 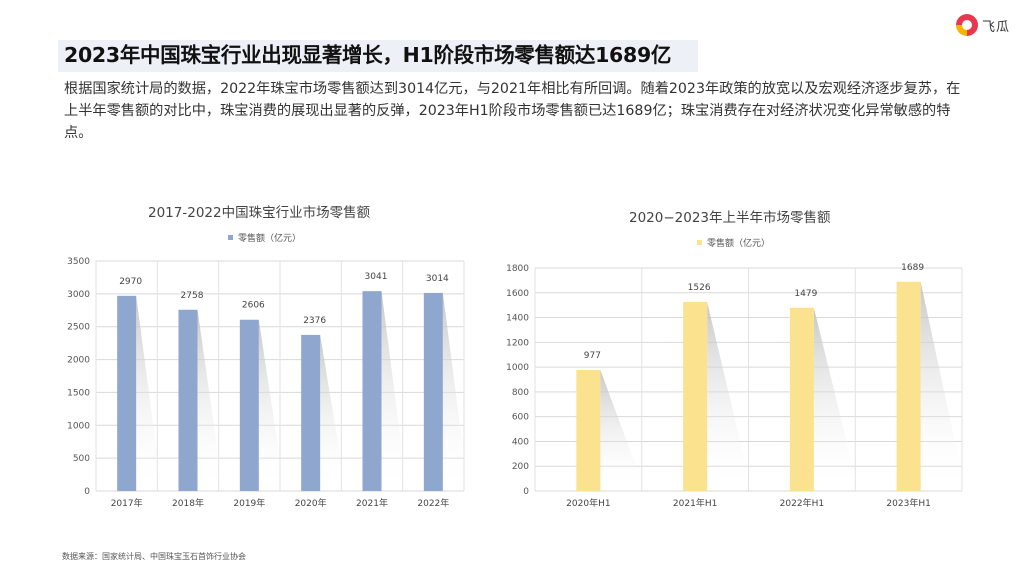 I want to click on brand-logo-icon, so click(x=967, y=25).